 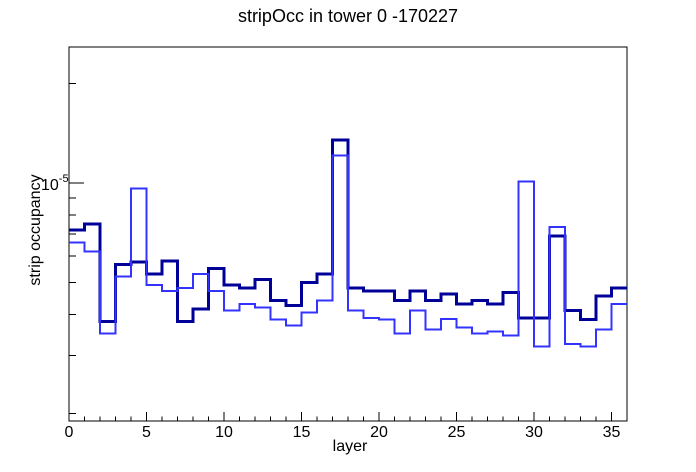 What do you see at coordinates (50, 185) in the screenshot?
I see `y-tick-label-base: 10` at bounding box center [50, 185].